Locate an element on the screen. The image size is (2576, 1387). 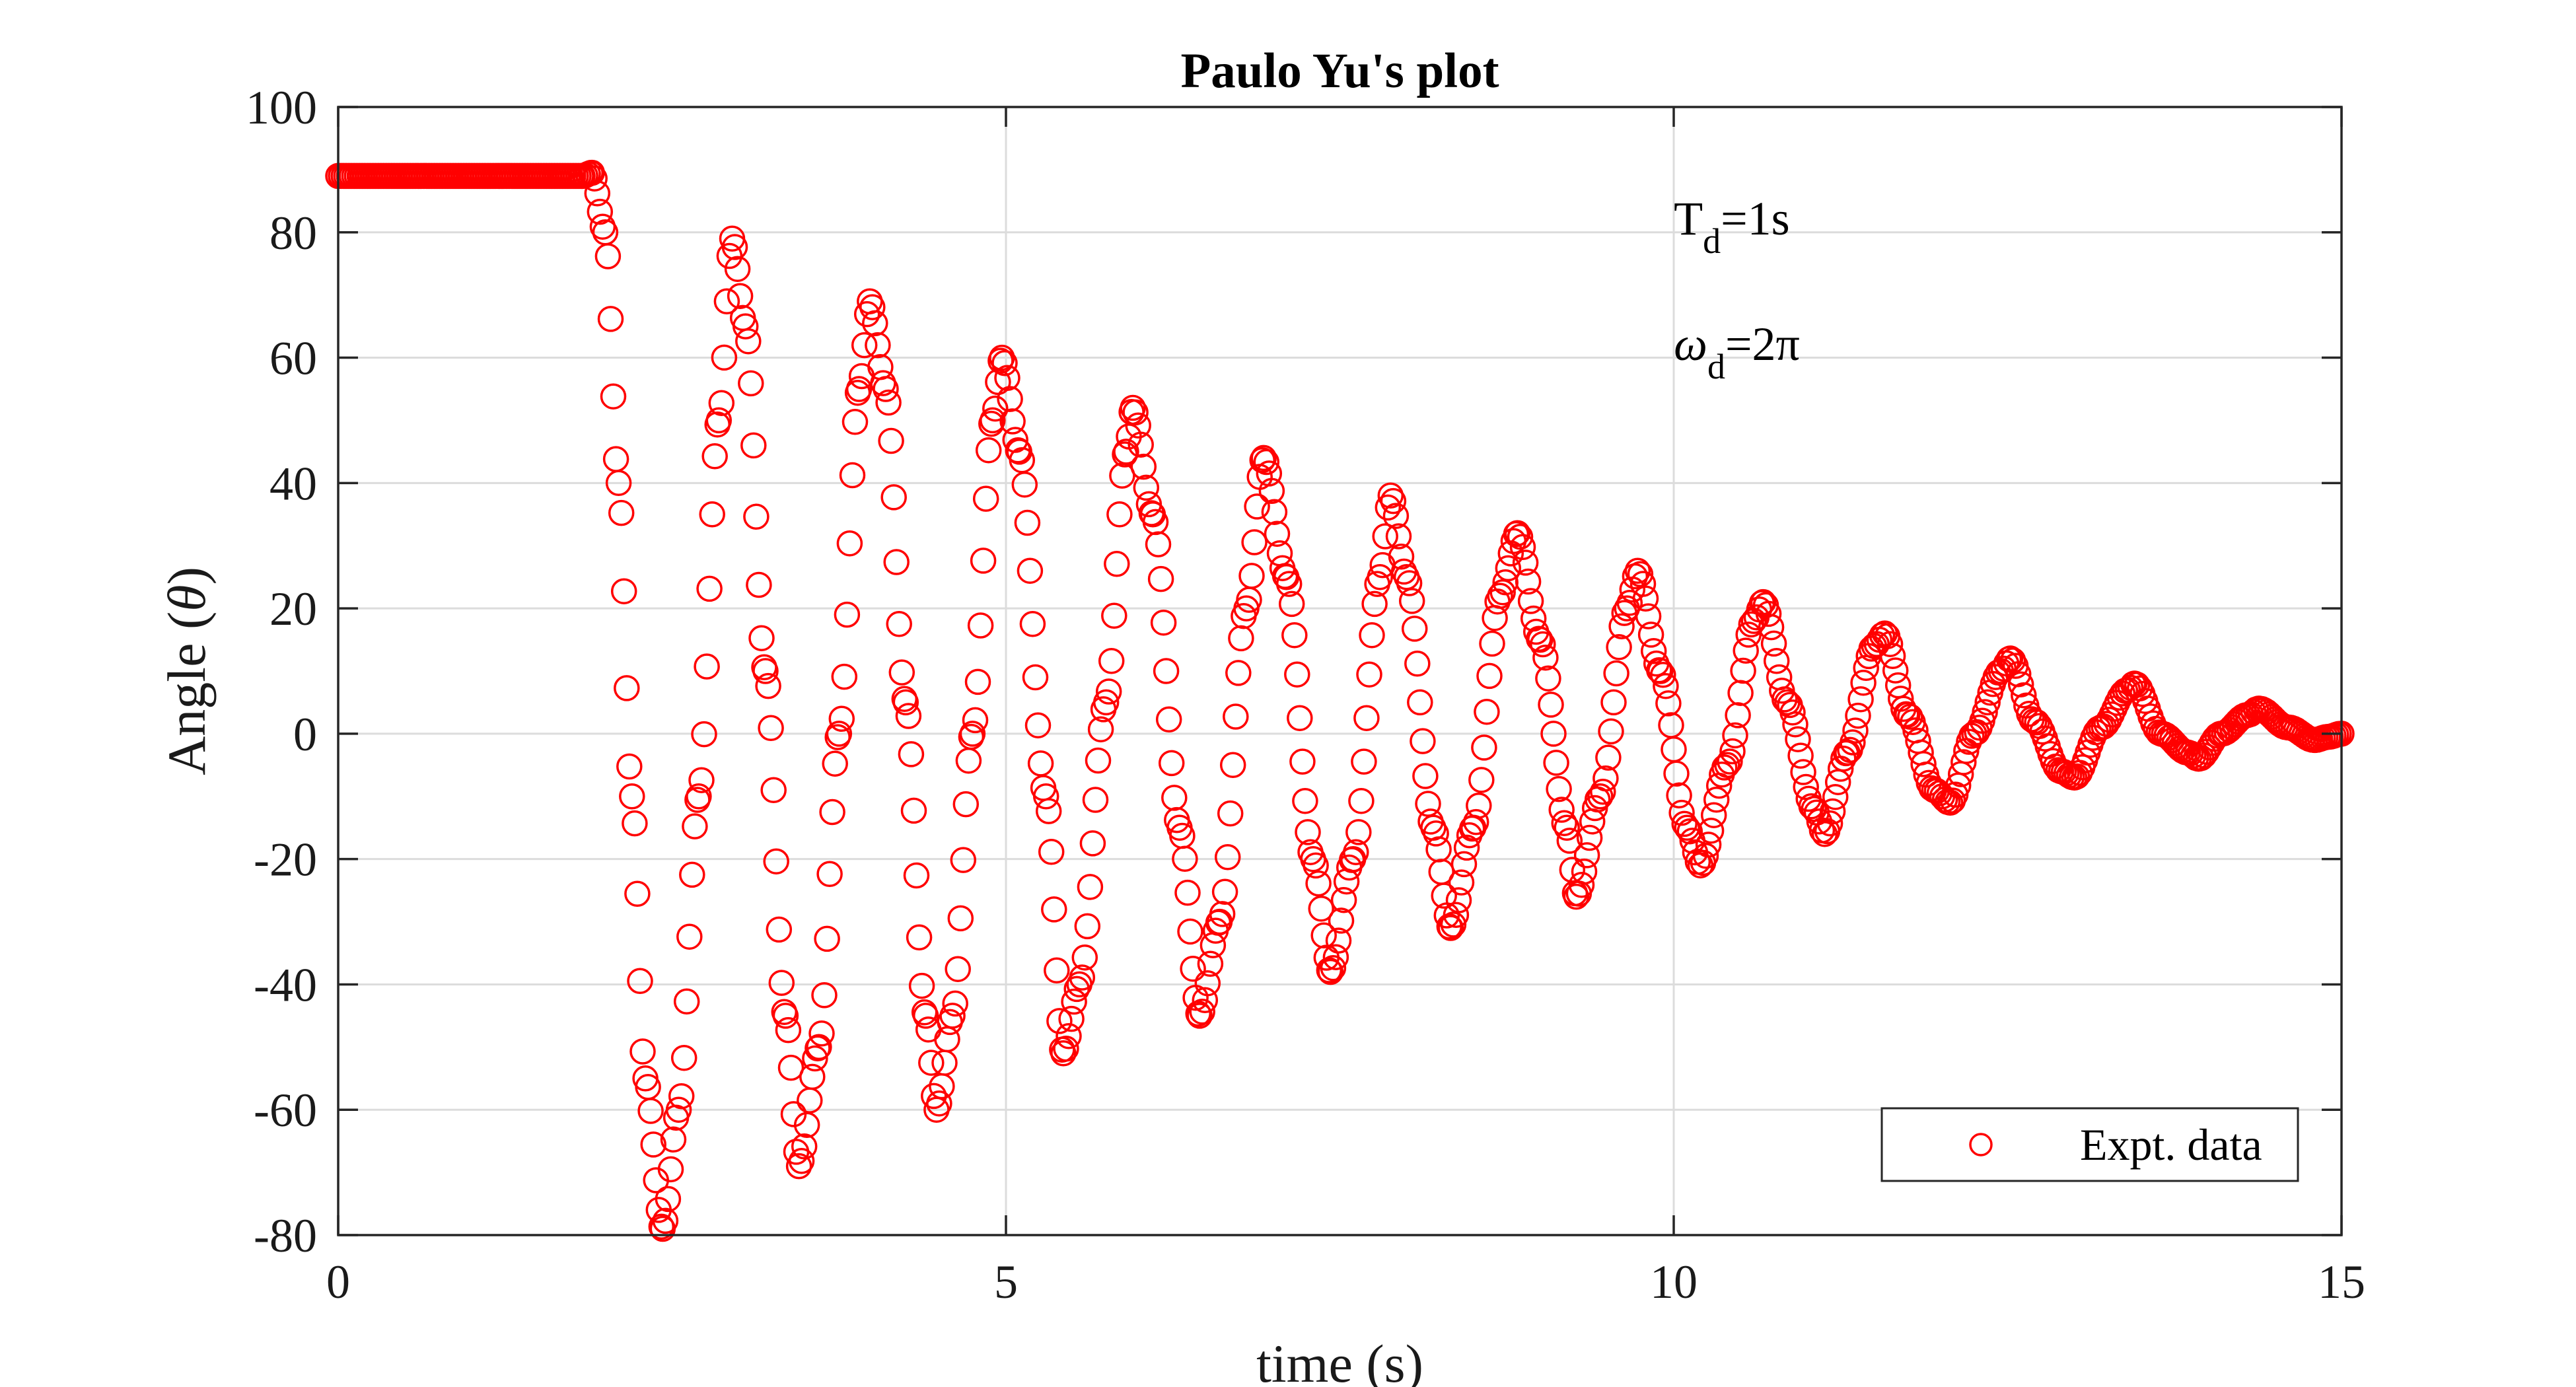
y-axis-label-close: ) is located at coordinates (187, 576).